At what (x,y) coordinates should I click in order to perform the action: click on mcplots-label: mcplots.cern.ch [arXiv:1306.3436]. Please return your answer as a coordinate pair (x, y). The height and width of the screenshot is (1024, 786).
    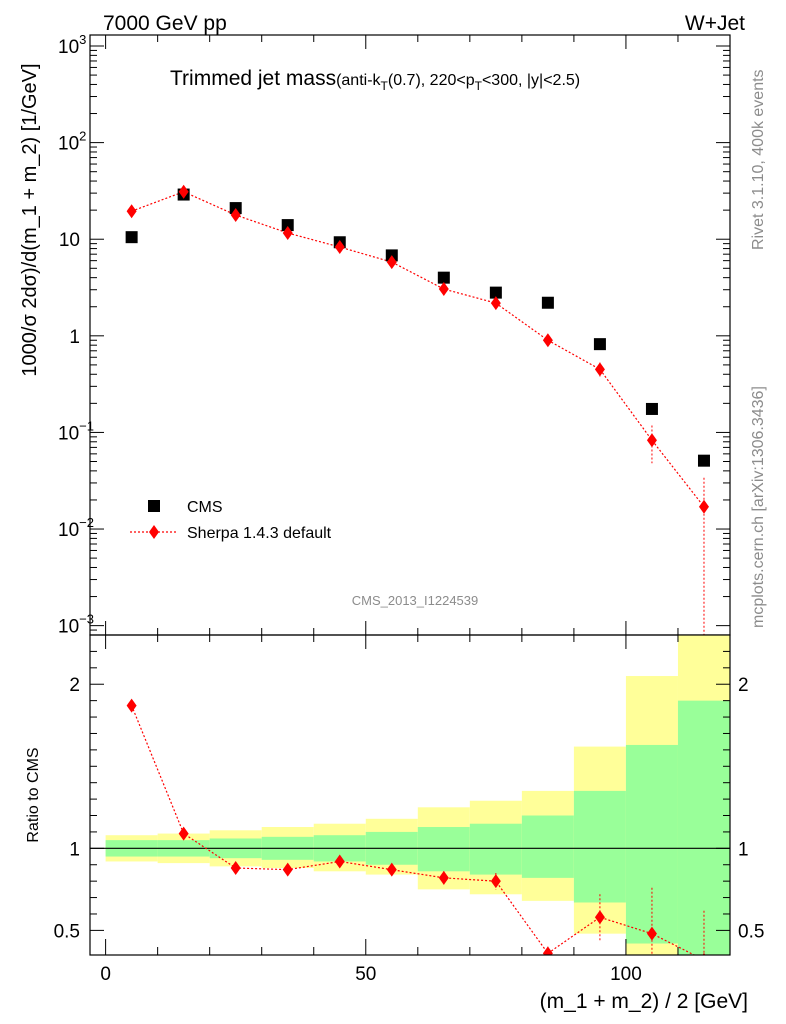
    Looking at the image, I should click on (758, 507).